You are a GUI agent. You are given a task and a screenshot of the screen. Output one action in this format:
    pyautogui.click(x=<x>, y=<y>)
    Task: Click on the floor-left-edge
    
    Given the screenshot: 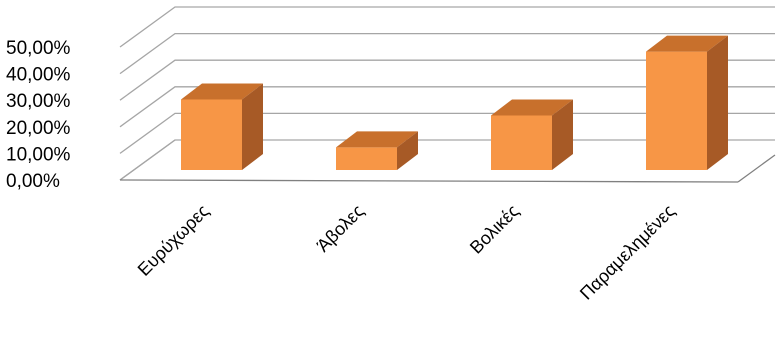 What is the action you would take?
    pyautogui.click(x=147, y=160)
    